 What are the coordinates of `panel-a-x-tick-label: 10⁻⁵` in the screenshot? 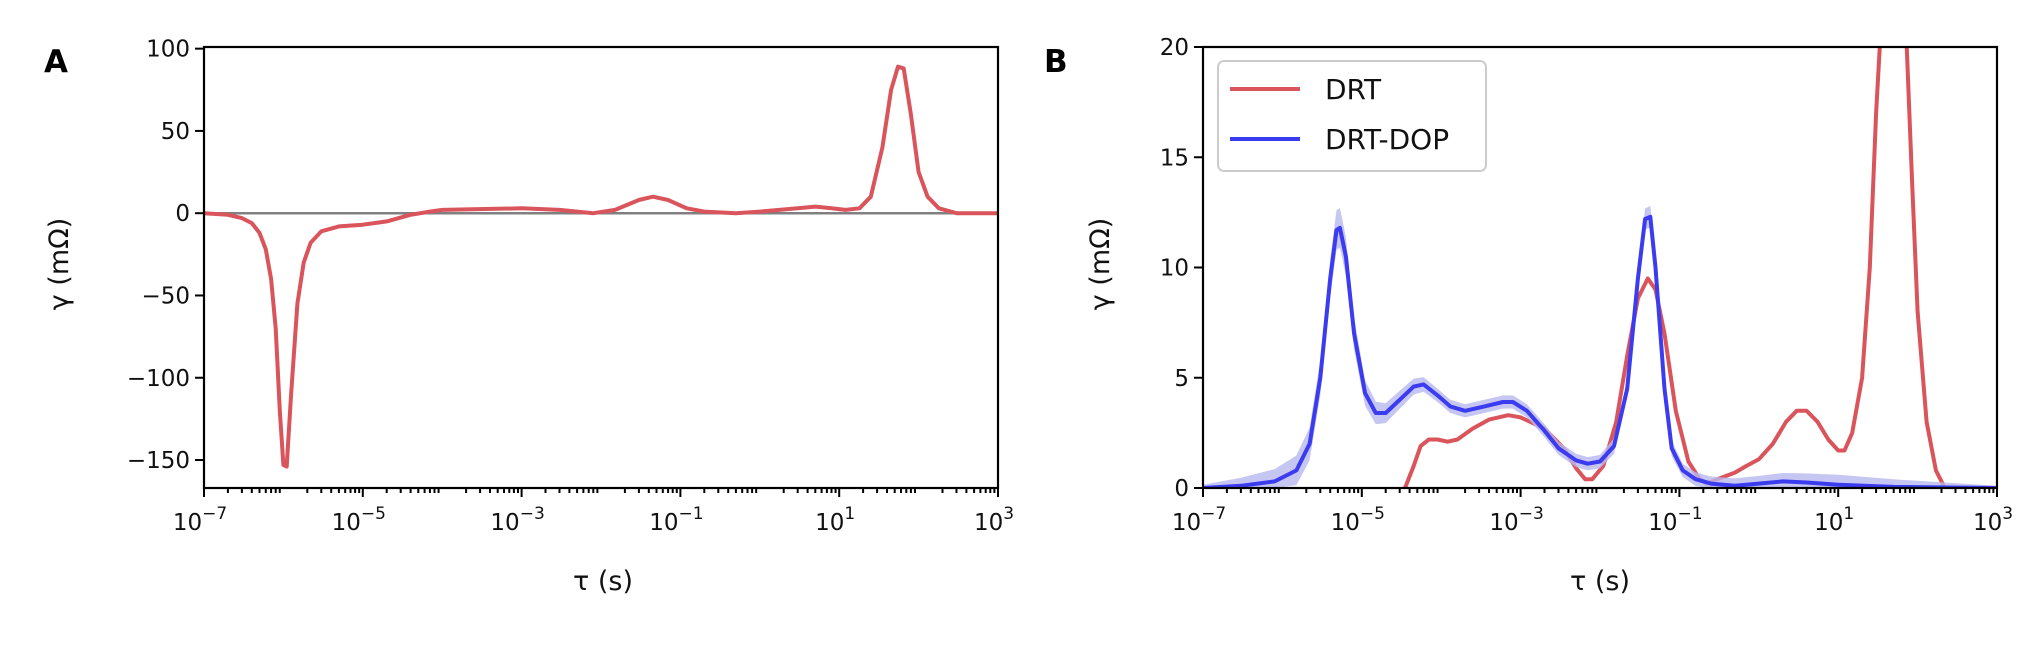 It's located at (359, 520).